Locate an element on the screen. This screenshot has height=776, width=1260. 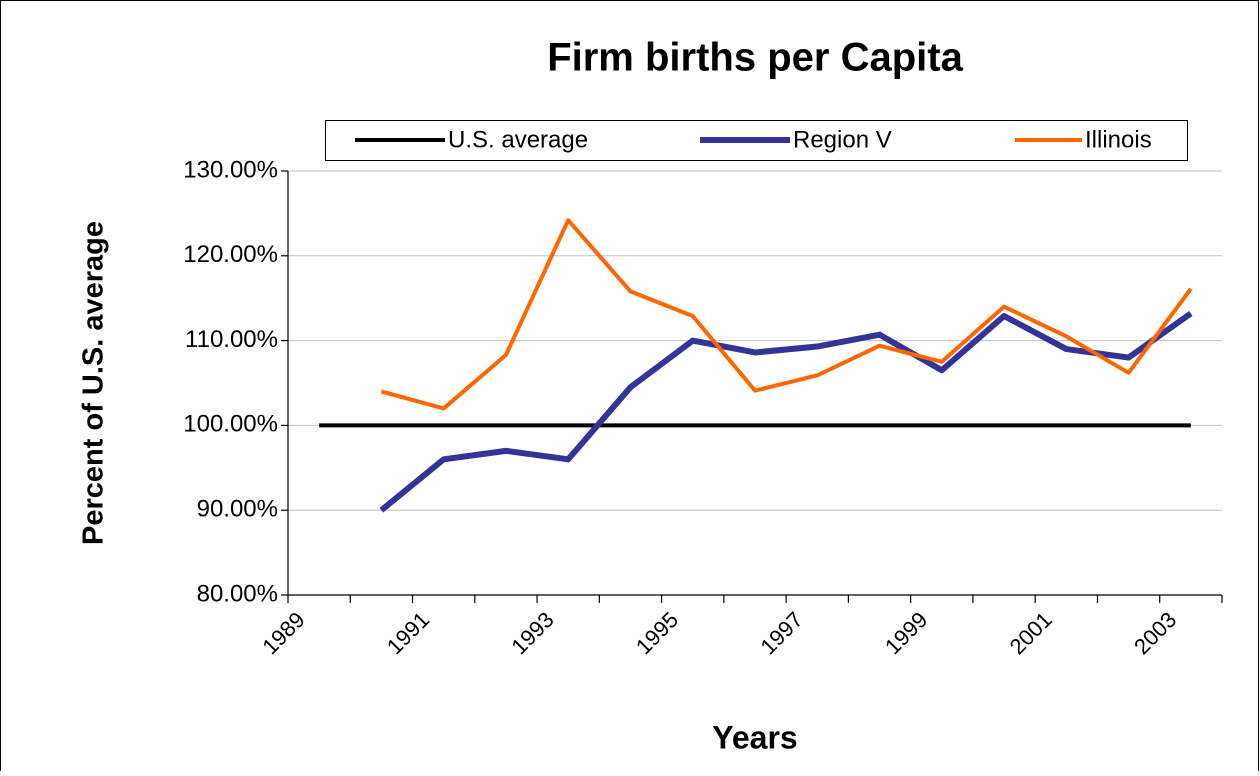
y-axis-title: Percent of U.S. average is located at coordinates (94, 383).